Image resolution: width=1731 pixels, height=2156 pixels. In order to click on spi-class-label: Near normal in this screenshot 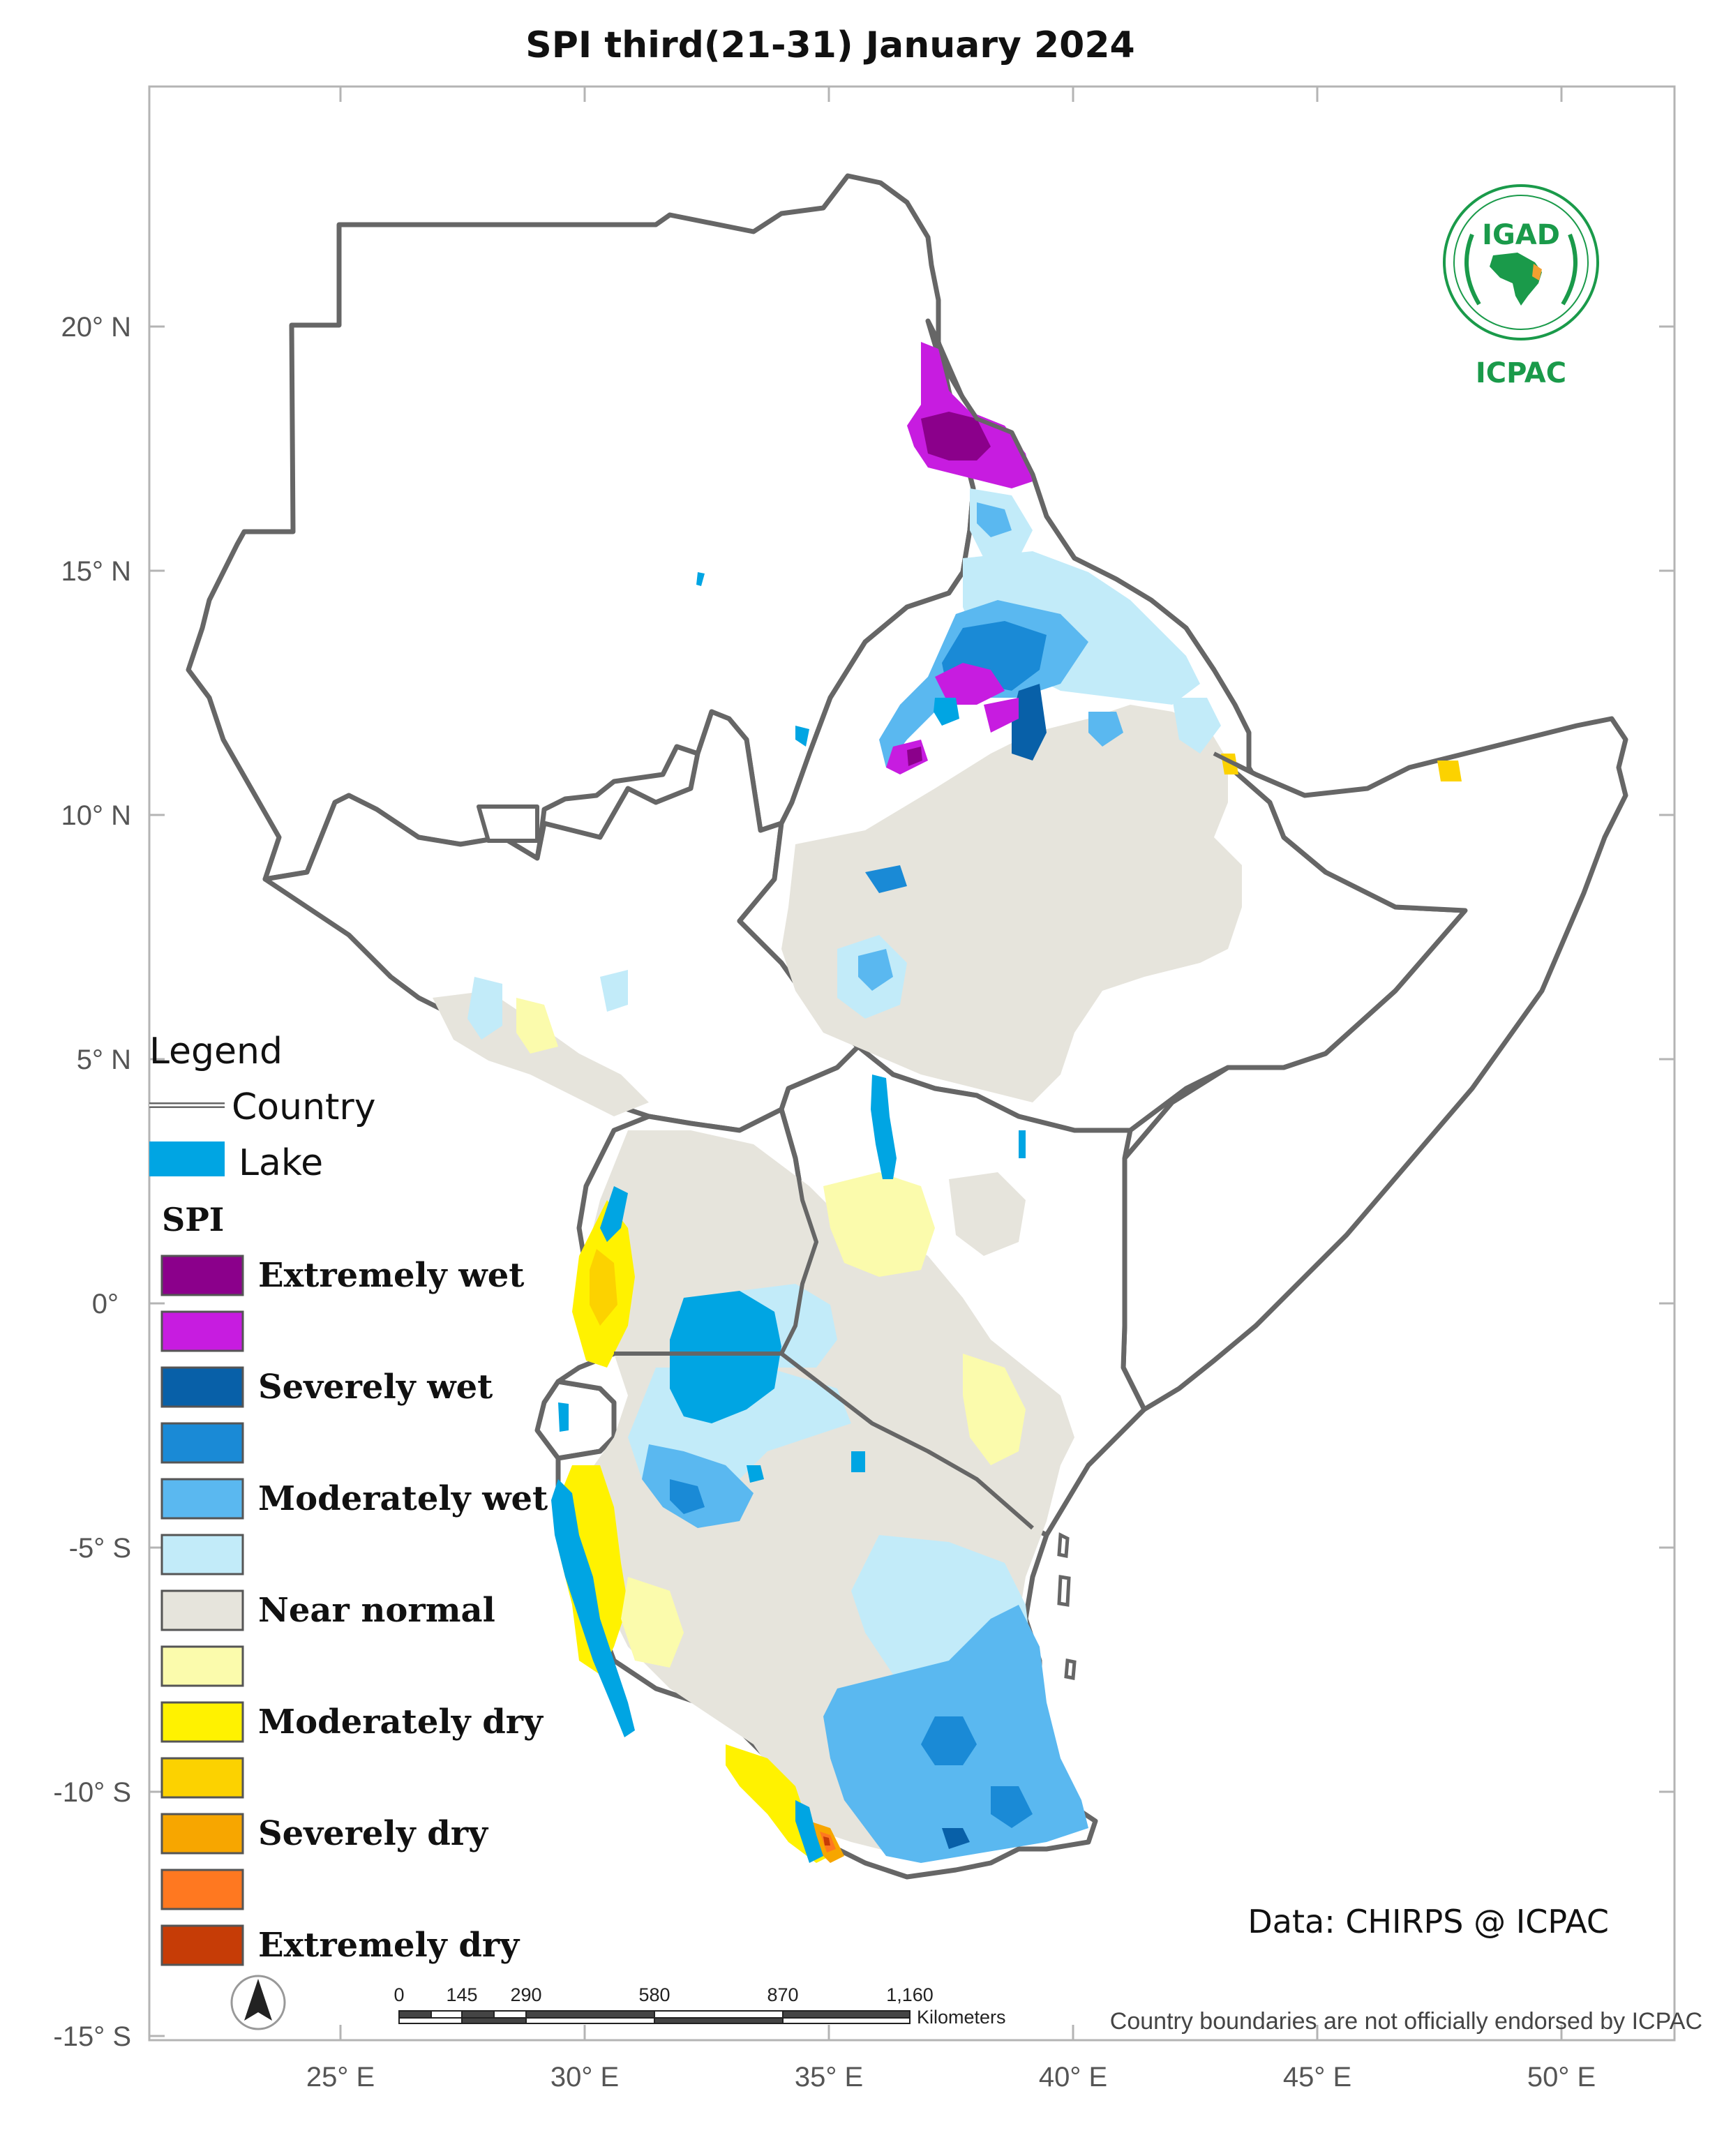, I will do `click(376, 1610)`.